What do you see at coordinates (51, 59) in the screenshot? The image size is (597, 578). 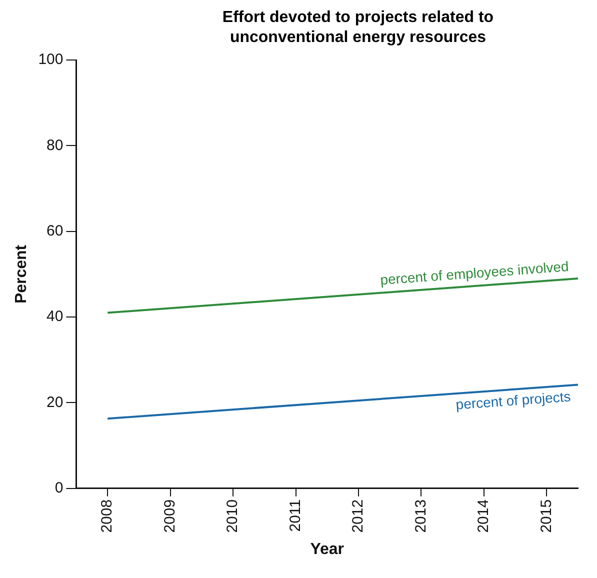 I see `y-tick-label: 100` at bounding box center [51, 59].